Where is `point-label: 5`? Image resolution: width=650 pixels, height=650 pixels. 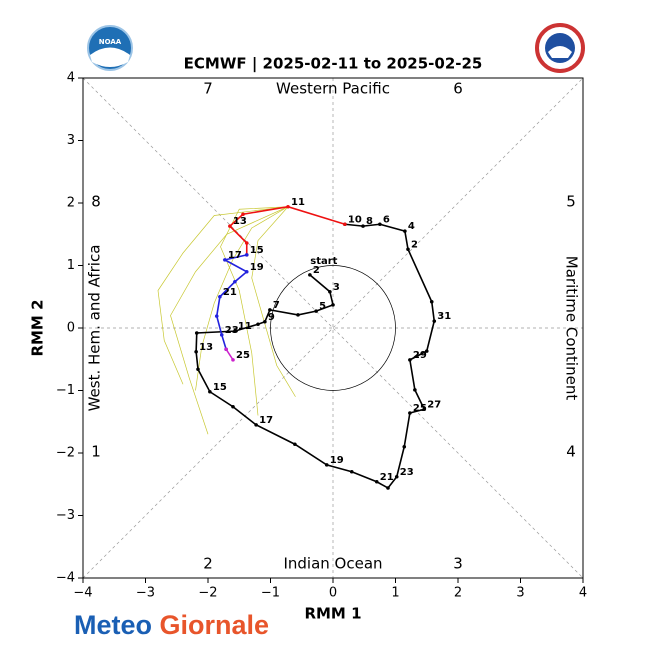 point-label: 5 is located at coordinates (322, 306).